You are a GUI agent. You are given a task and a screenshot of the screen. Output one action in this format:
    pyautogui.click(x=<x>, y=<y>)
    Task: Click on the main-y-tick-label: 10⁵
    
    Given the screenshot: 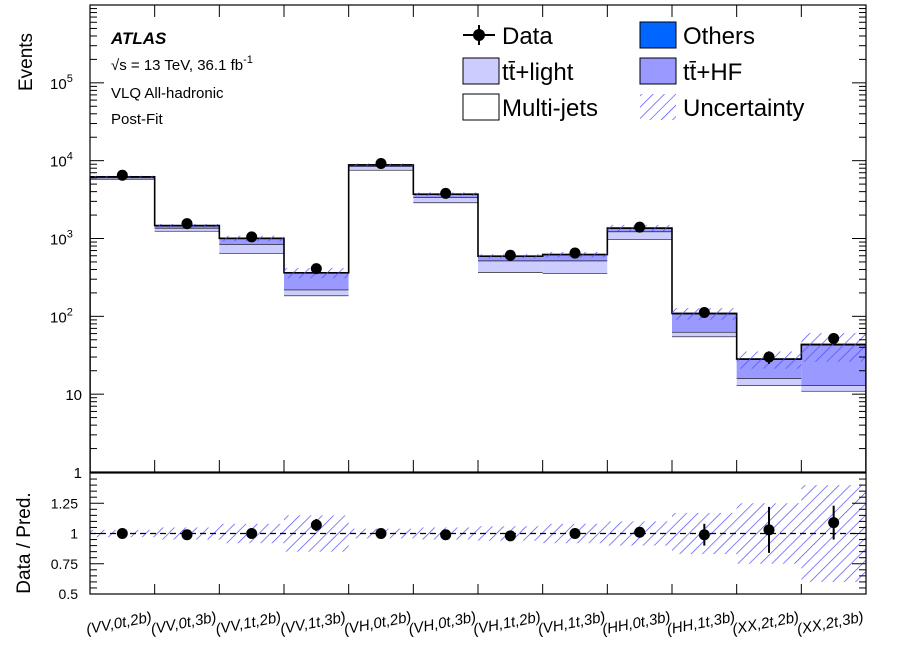 What is the action you would take?
    pyautogui.click(x=61, y=83)
    